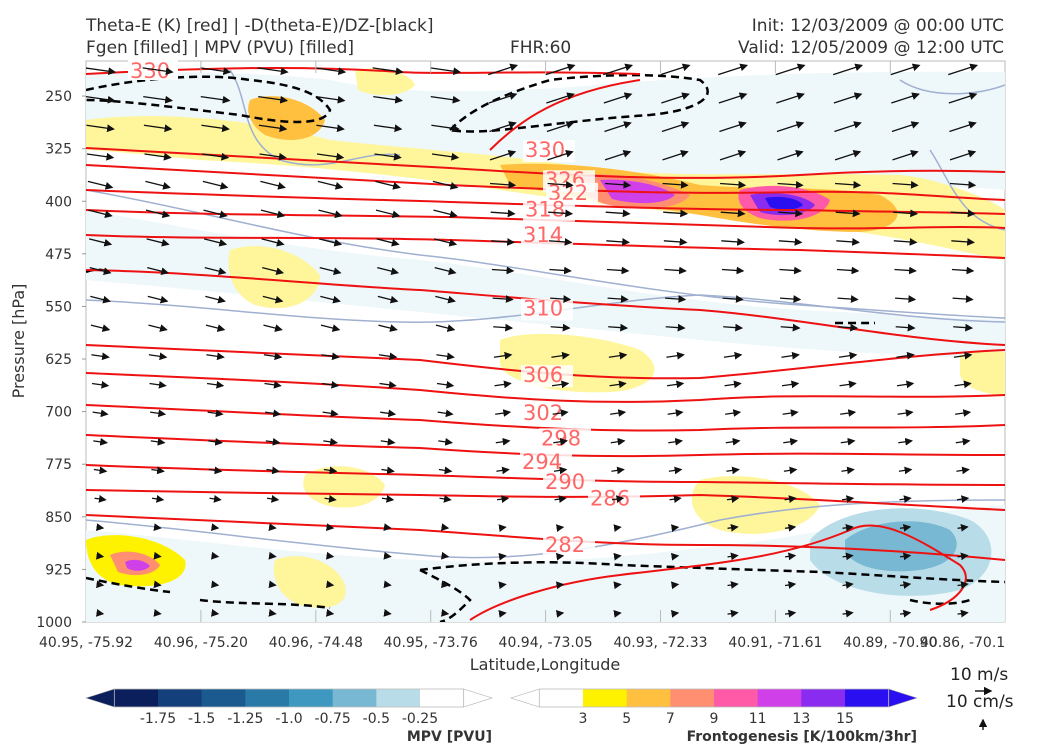 This screenshot has width=1050, height=750. I want to click on colorbar-frame, so click(289, 698).